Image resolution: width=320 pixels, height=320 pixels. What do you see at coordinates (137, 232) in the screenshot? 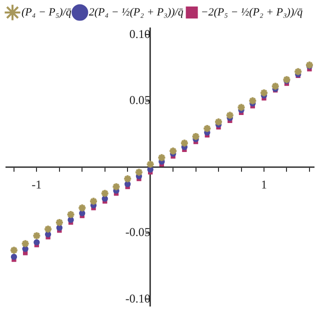
I see `y-tick-label: -0.05` at bounding box center [137, 232].